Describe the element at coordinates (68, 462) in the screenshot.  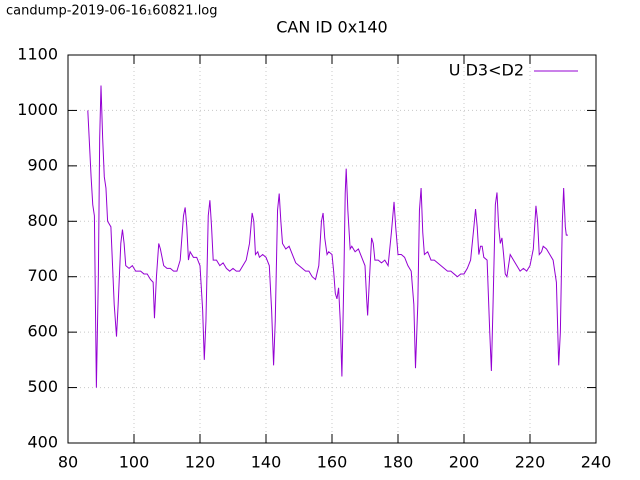
I see `x-tick-label: 80` at that location.